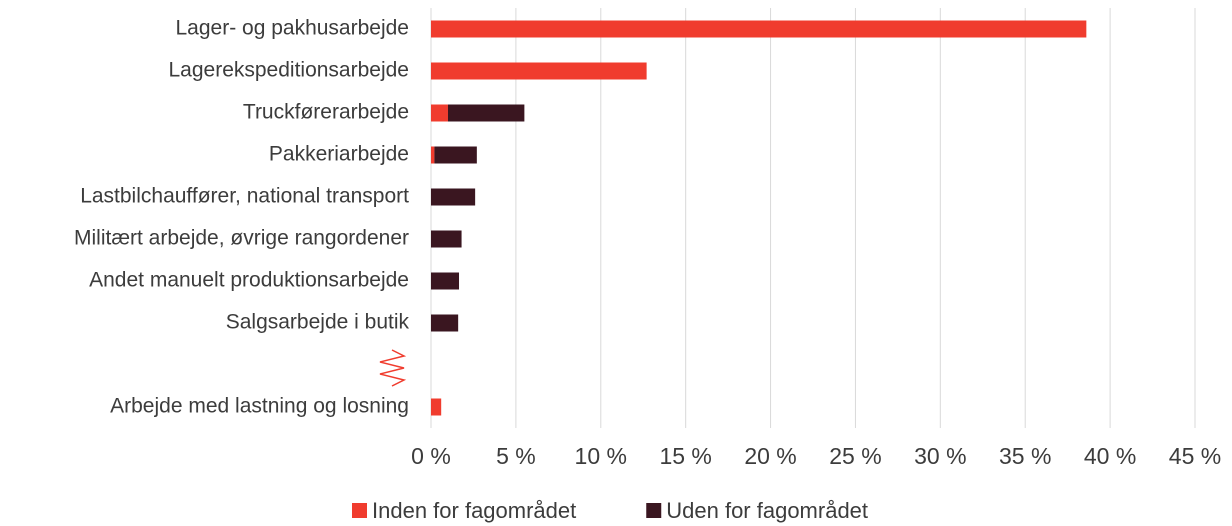 The width and height of the screenshot is (1232, 526). What do you see at coordinates (288, 70) in the screenshot?
I see `y-tick-label: Lagerekspeditionsarbejde` at bounding box center [288, 70].